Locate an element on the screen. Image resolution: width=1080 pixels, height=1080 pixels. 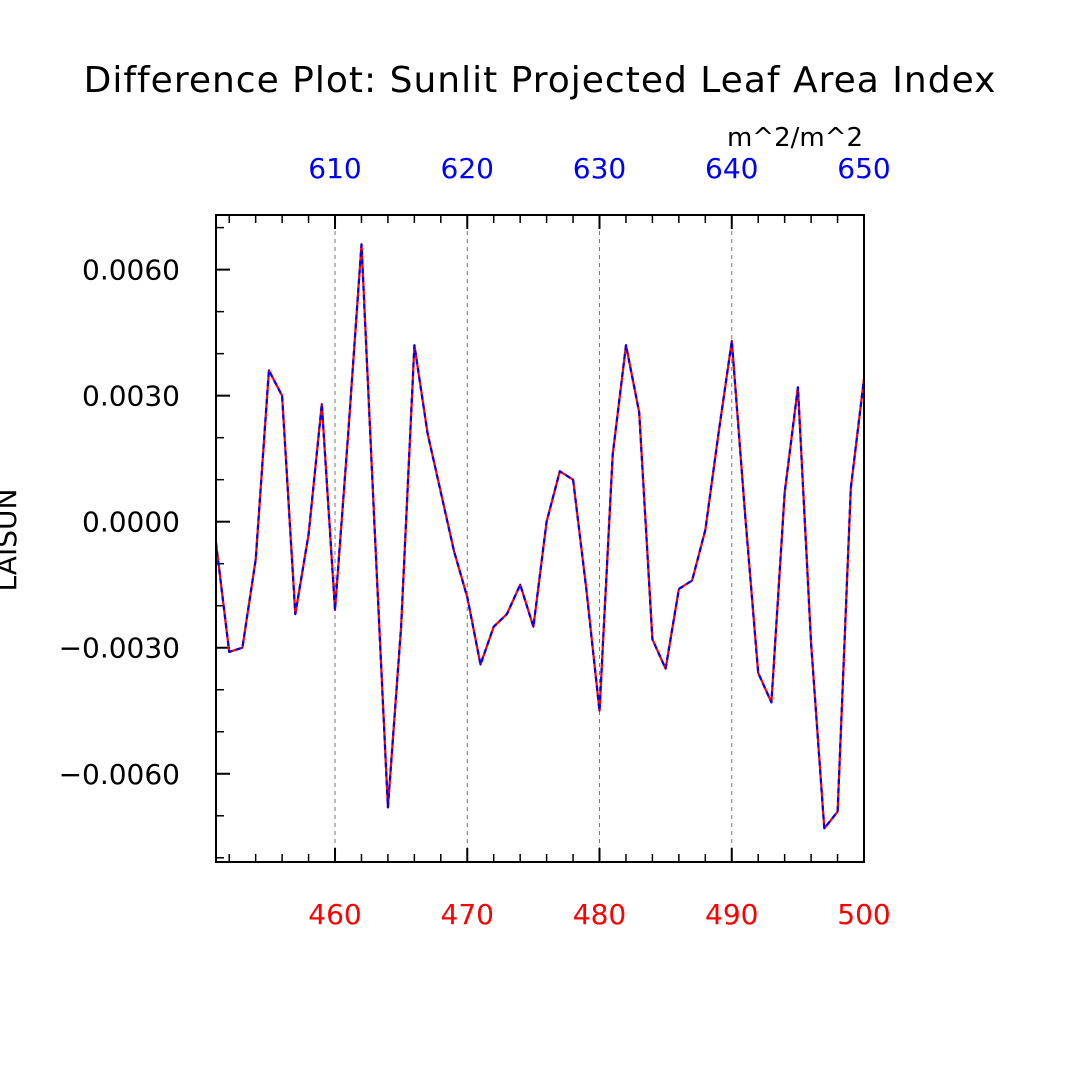
y-tick-label: 0.0030 is located at coordinates (131, 396).